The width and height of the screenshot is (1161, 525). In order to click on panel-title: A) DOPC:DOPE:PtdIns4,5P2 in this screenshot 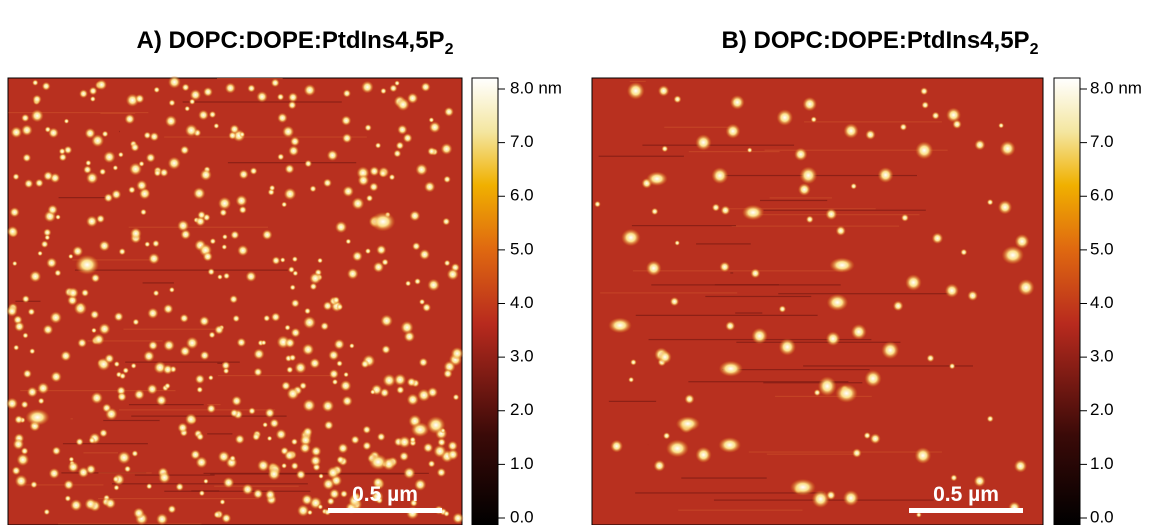, I will do `click(295, 42)`.